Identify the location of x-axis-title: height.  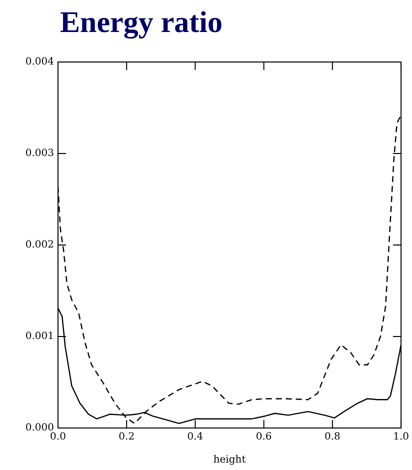
(229, 460).